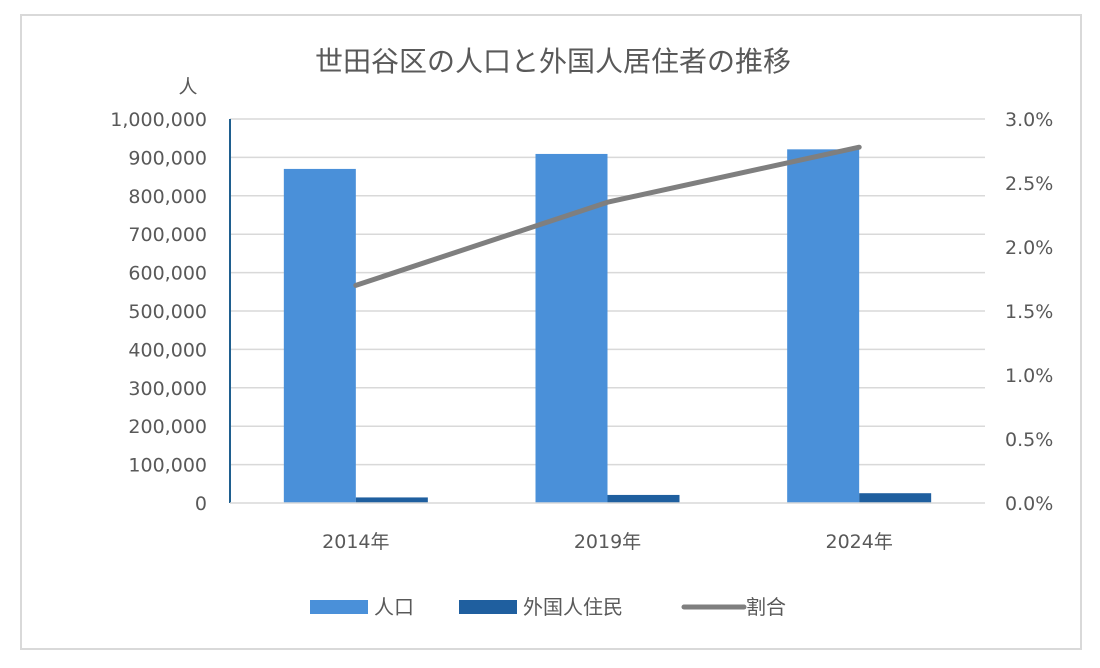  What do you see at coordinates (201, 504) in the screenshot?
I see `left-tick-label: 0` at bounding box center [201, 504].